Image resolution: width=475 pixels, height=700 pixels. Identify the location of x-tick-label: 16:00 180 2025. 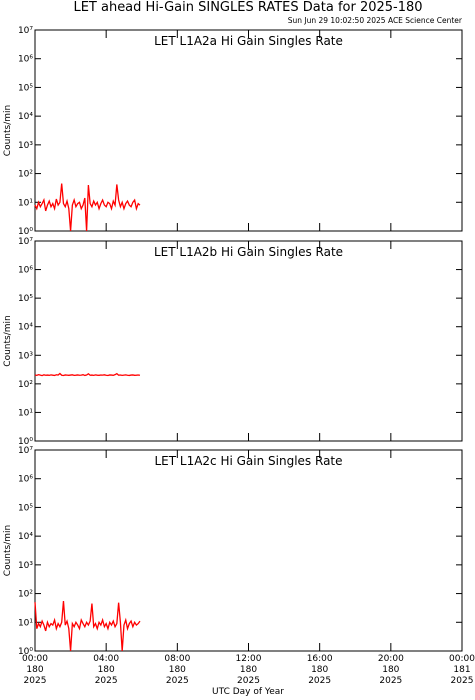
(320, 670).